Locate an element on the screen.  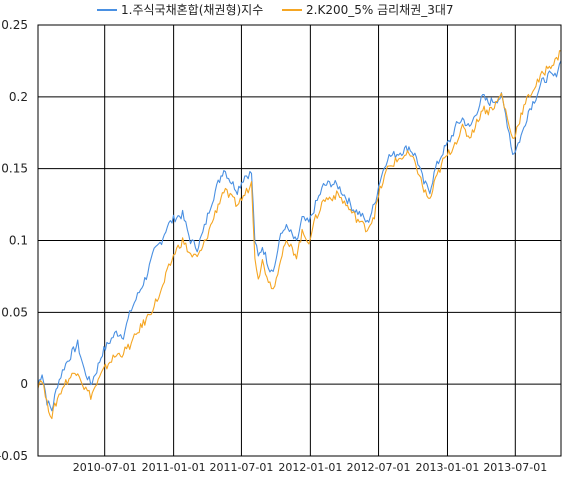
legend-label: 1.주식국채혼합(채권형)지수 is located at coordinates (192, 10).